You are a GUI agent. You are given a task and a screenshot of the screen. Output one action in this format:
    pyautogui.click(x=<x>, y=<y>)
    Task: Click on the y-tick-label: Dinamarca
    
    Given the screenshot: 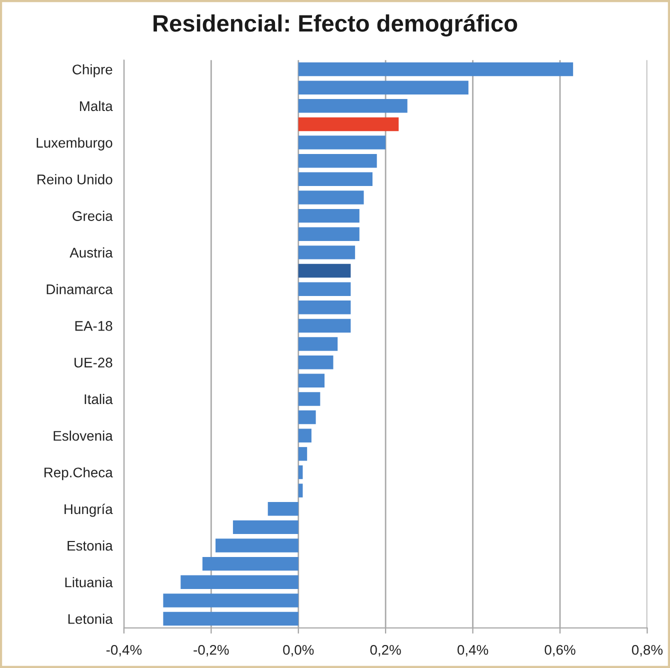 What is the action you would take?
    pyautogui.click(x=79, y=289)
    